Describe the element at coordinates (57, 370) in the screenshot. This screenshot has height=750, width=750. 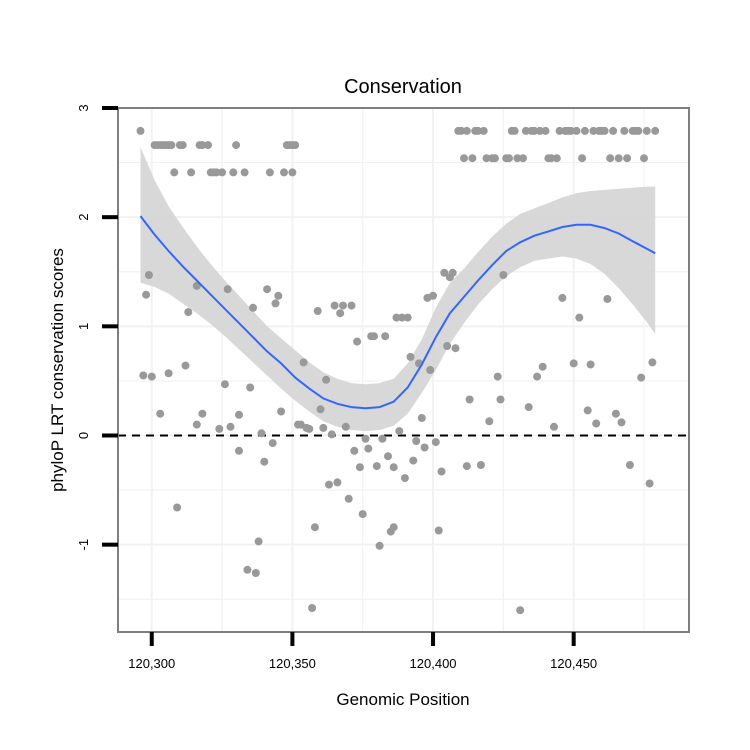
I see `y-axis-label: phyloP LRT conservation scores` at that location.